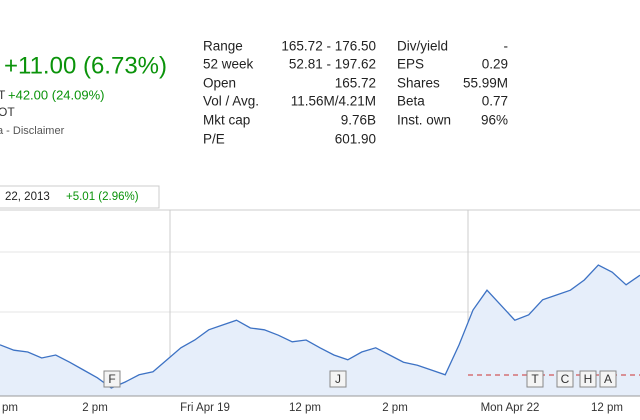  I want to click on stat-label: Vol / Avg., so click(231, 101).